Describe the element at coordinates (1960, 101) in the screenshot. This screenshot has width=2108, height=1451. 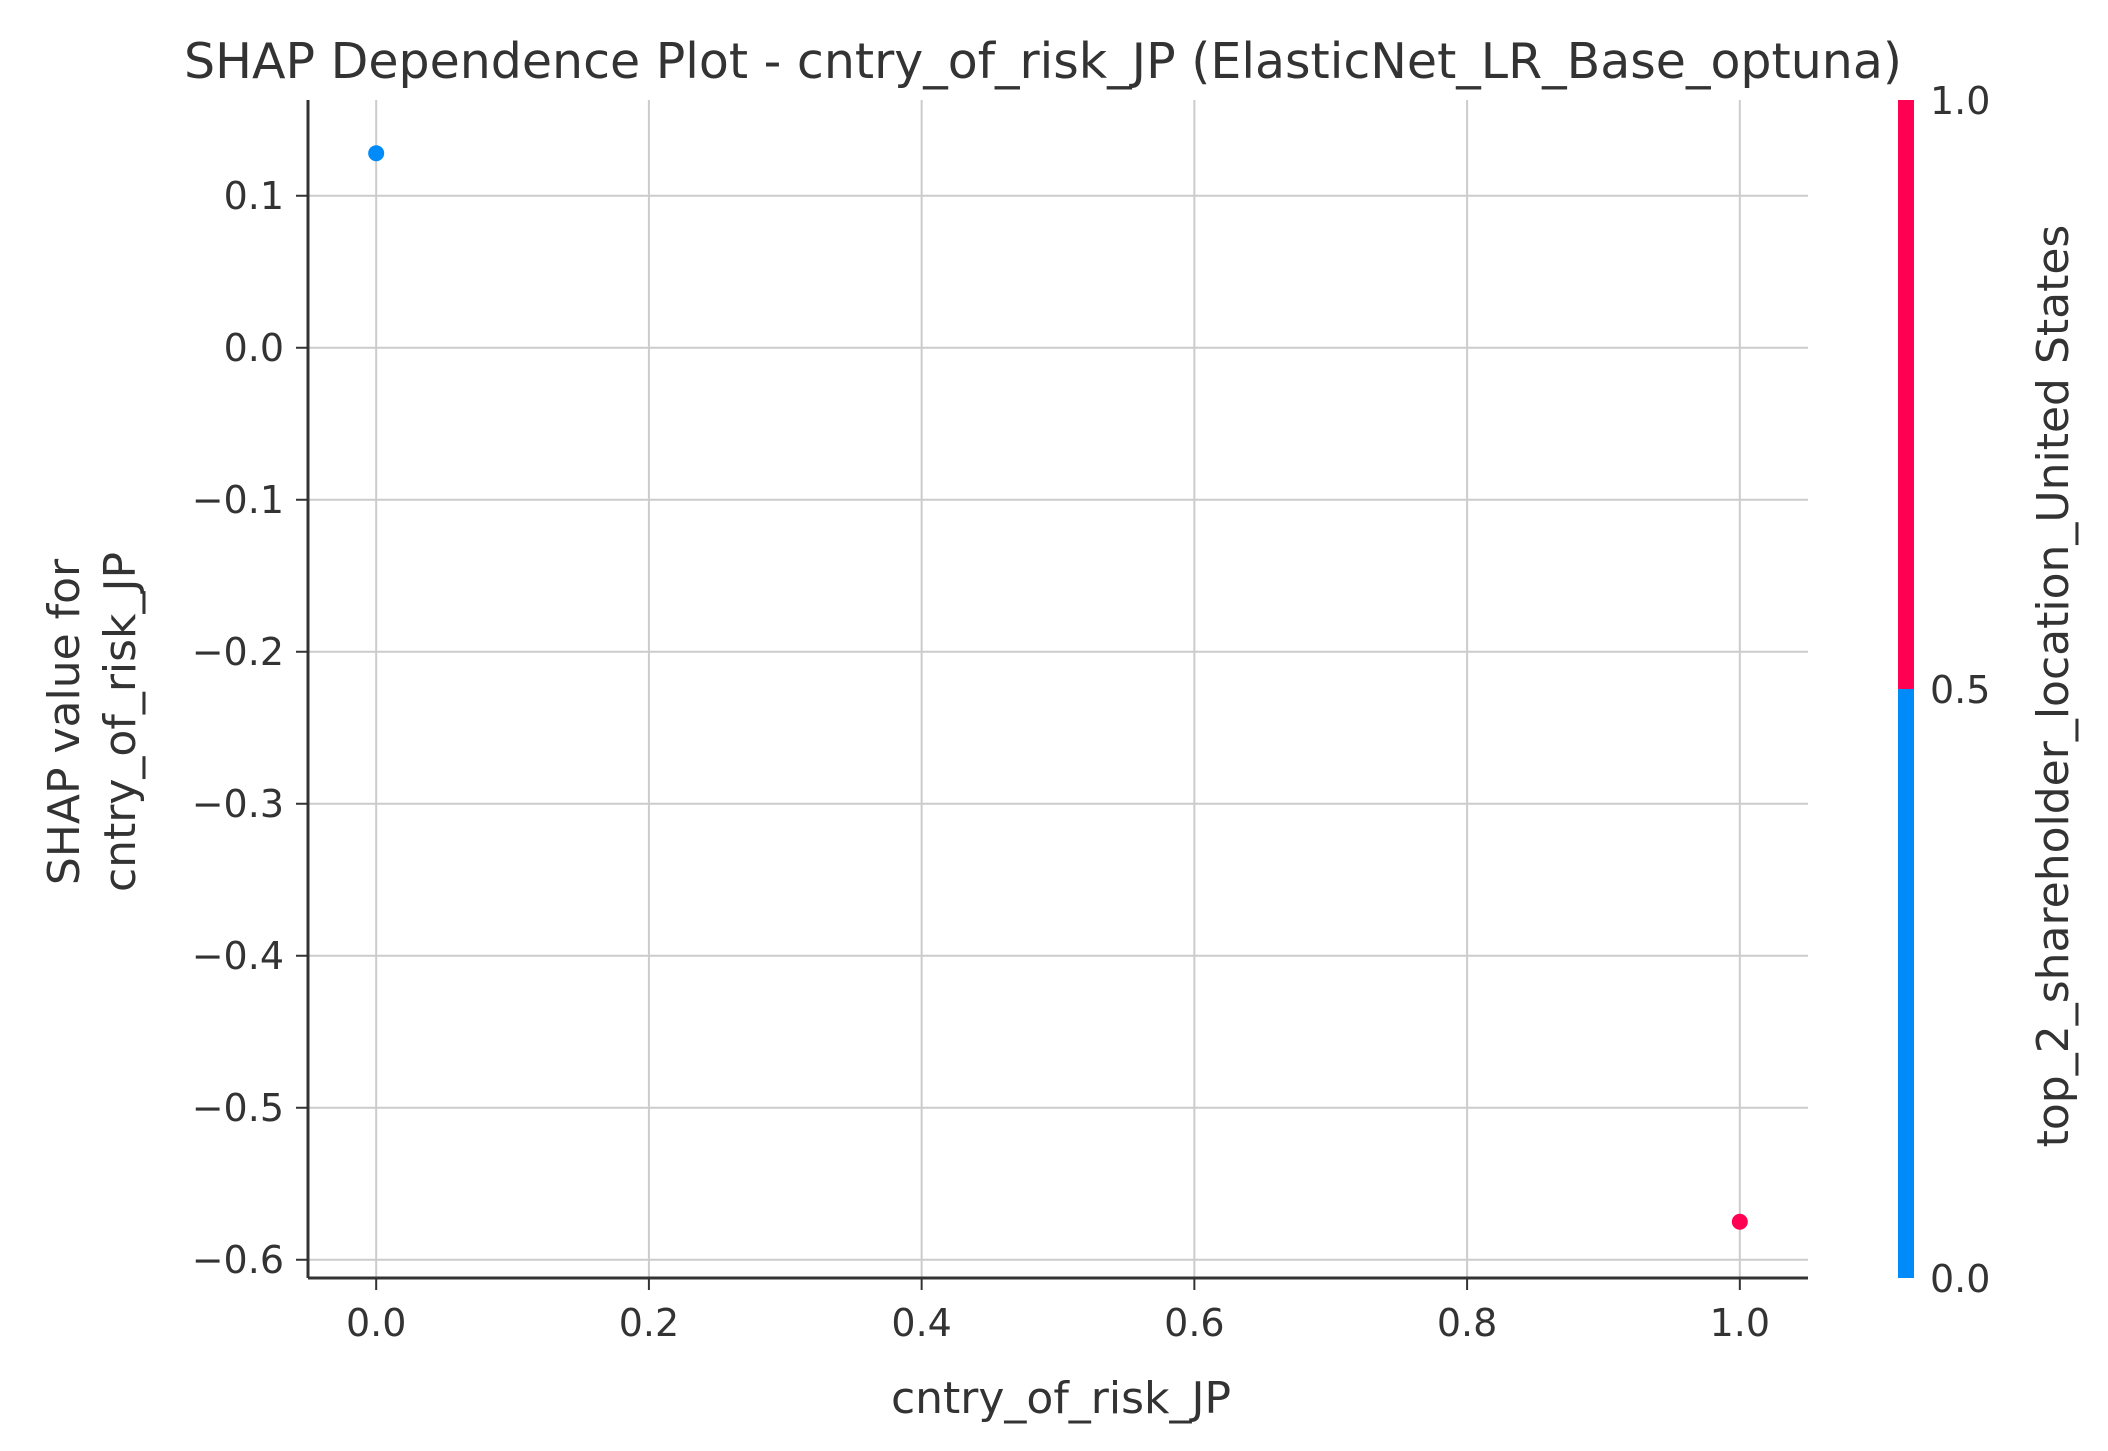
I see `colorbar-tick-label: 1.0` at that location.